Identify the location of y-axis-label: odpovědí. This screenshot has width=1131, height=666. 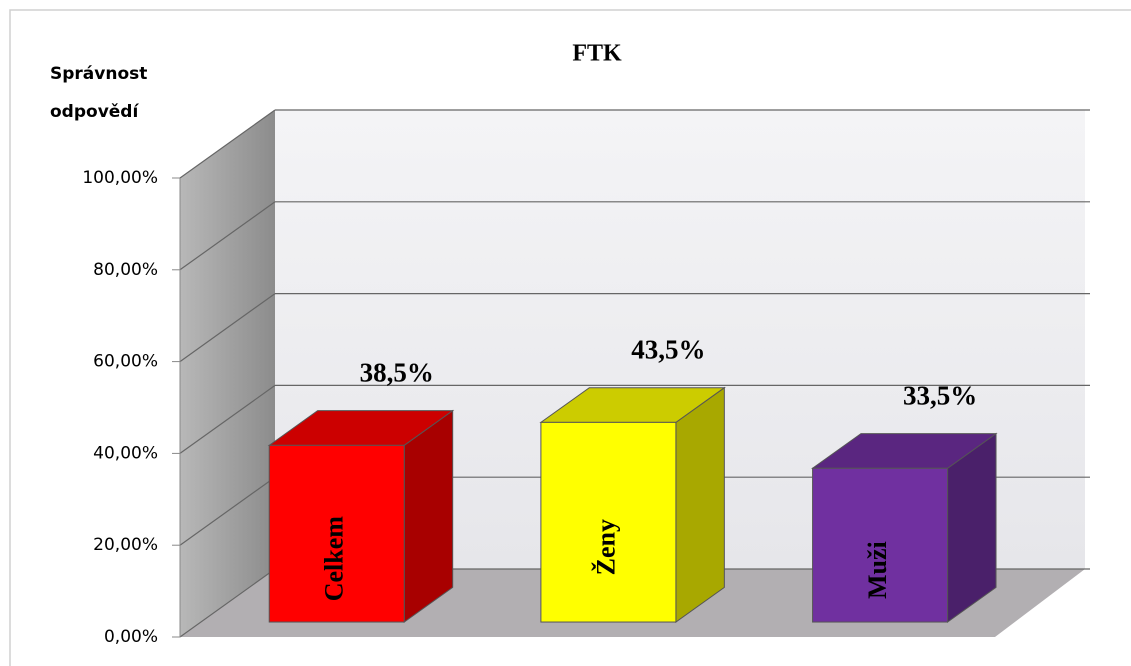
(94, 112).